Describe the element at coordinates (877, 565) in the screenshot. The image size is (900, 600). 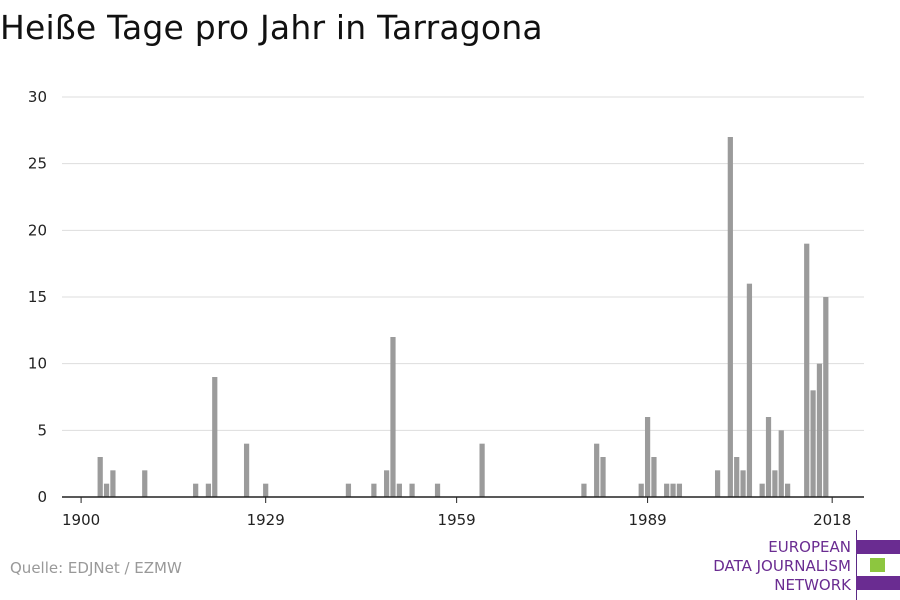
I see `logo-bar-middle` at that location.